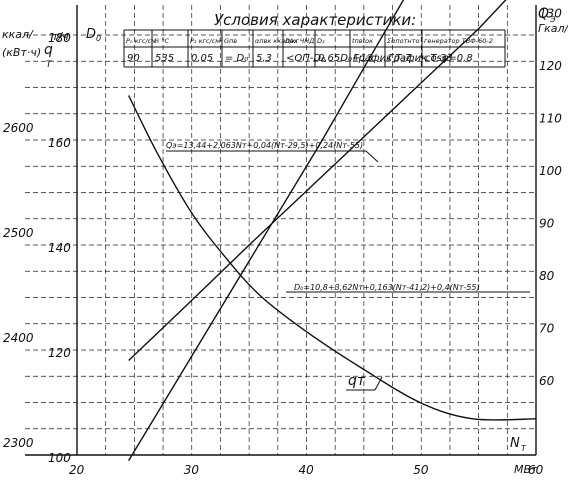 This screenshot has width=568, height=485. What do you see at coordinates (18, 233) in the screenshot?
I see `heat-rate-tick-label: 2500` at bounding box center [18, 233].